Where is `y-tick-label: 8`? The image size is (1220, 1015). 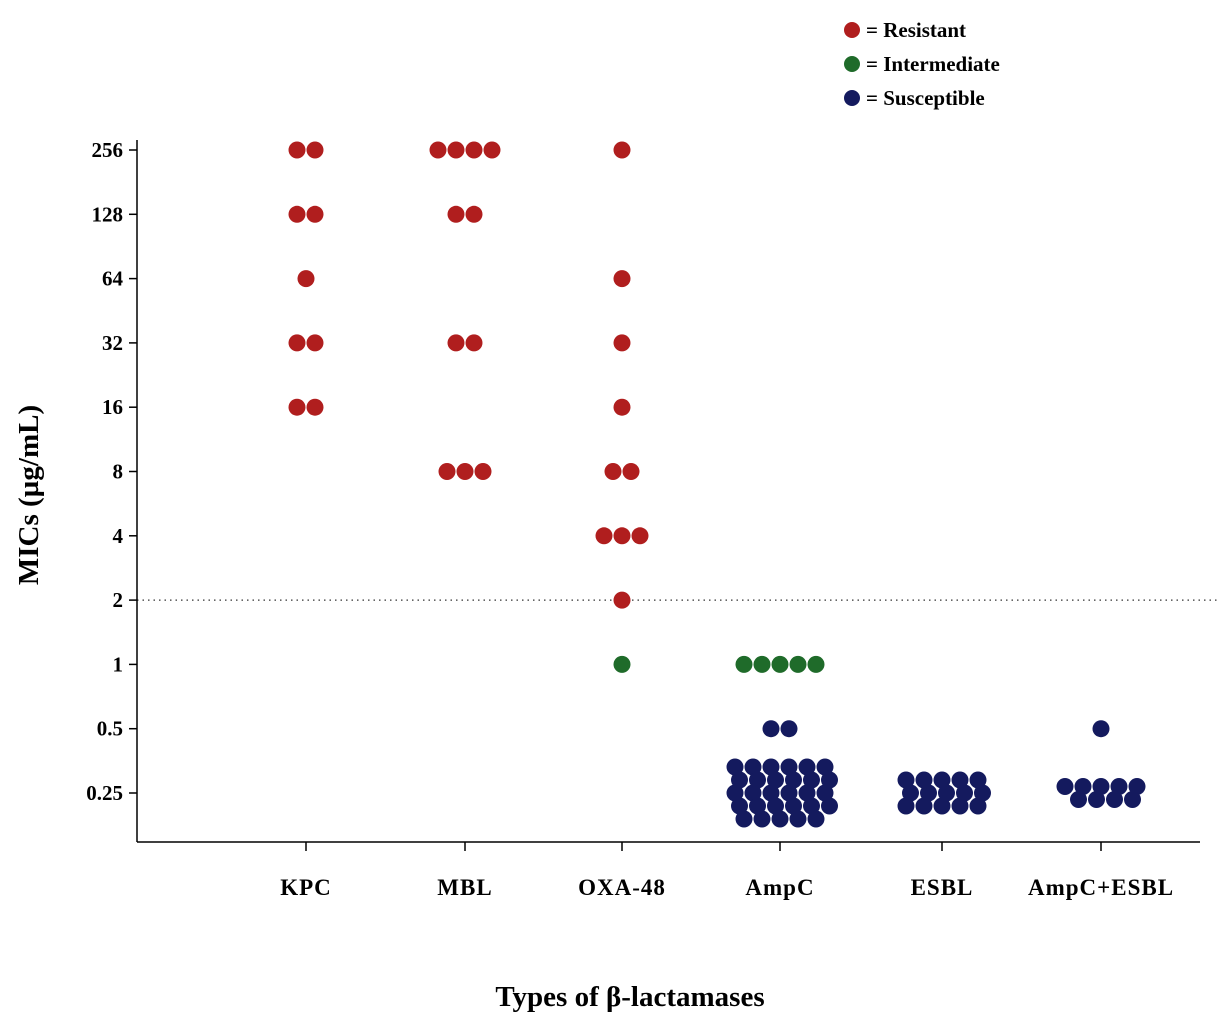
y-tick-label: 8 is located at coordinates (118, 472).